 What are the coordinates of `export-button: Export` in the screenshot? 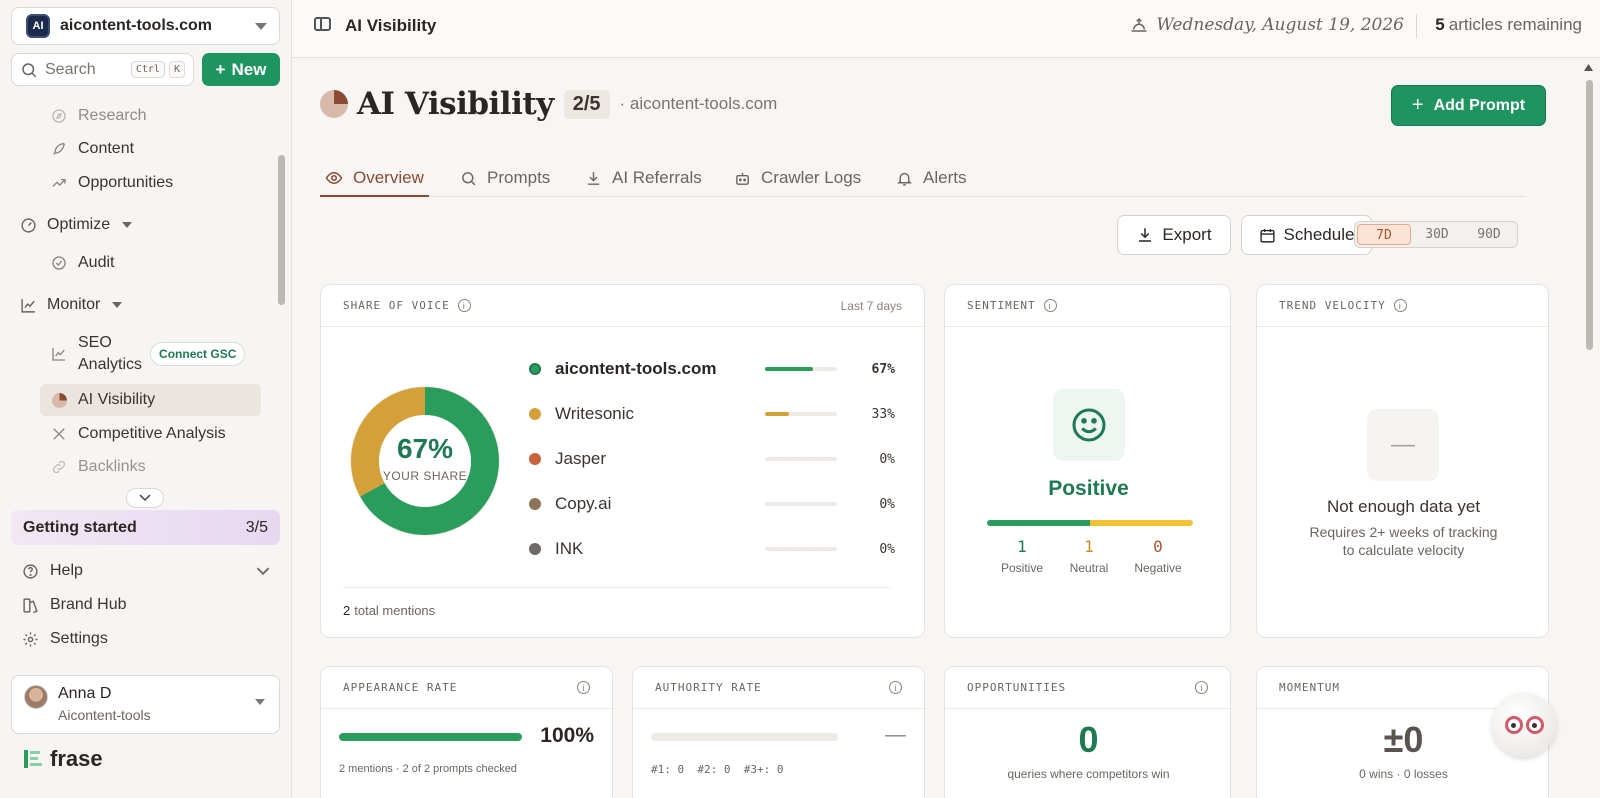 It's located at (1174, 235).